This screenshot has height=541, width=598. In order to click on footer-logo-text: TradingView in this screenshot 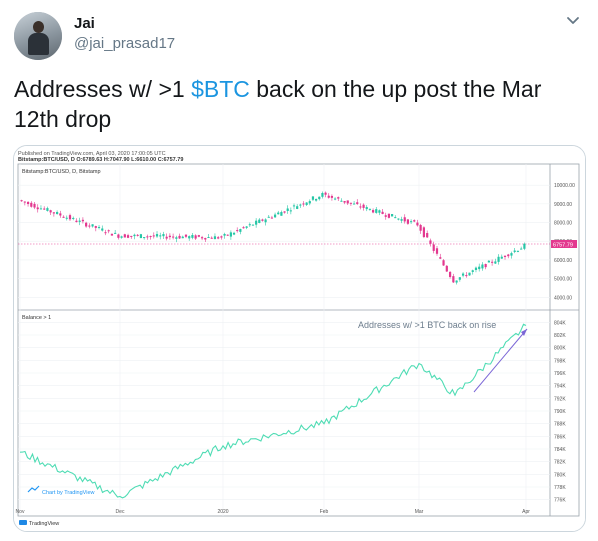, I will do `click(44, 524)`.